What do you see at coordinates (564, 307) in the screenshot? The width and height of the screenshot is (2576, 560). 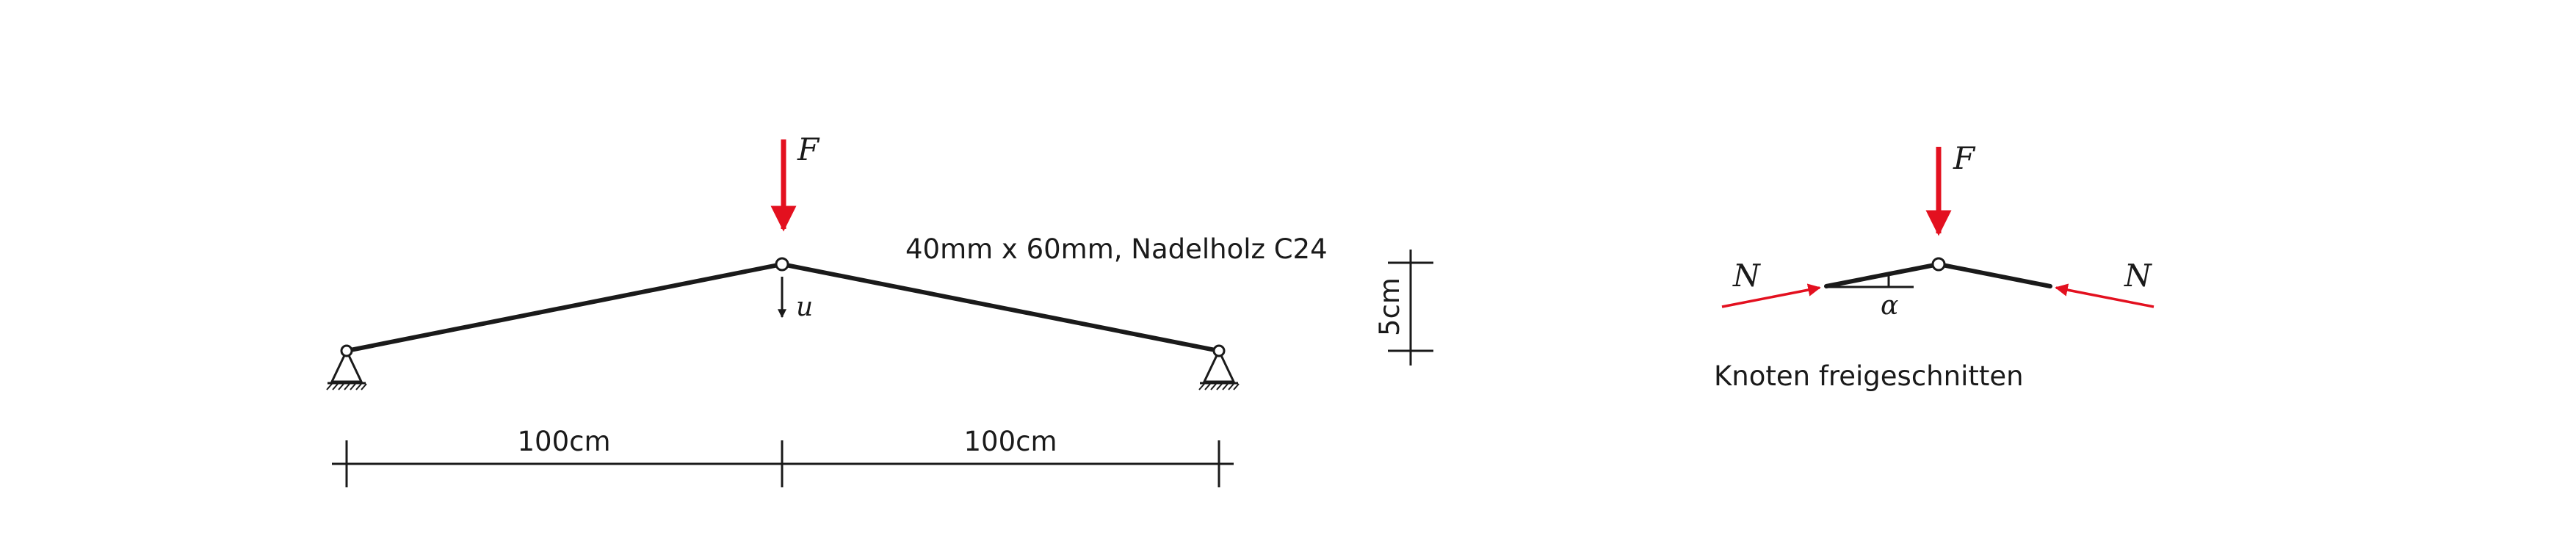 I see `left-member` at bounding box center [564, 307].